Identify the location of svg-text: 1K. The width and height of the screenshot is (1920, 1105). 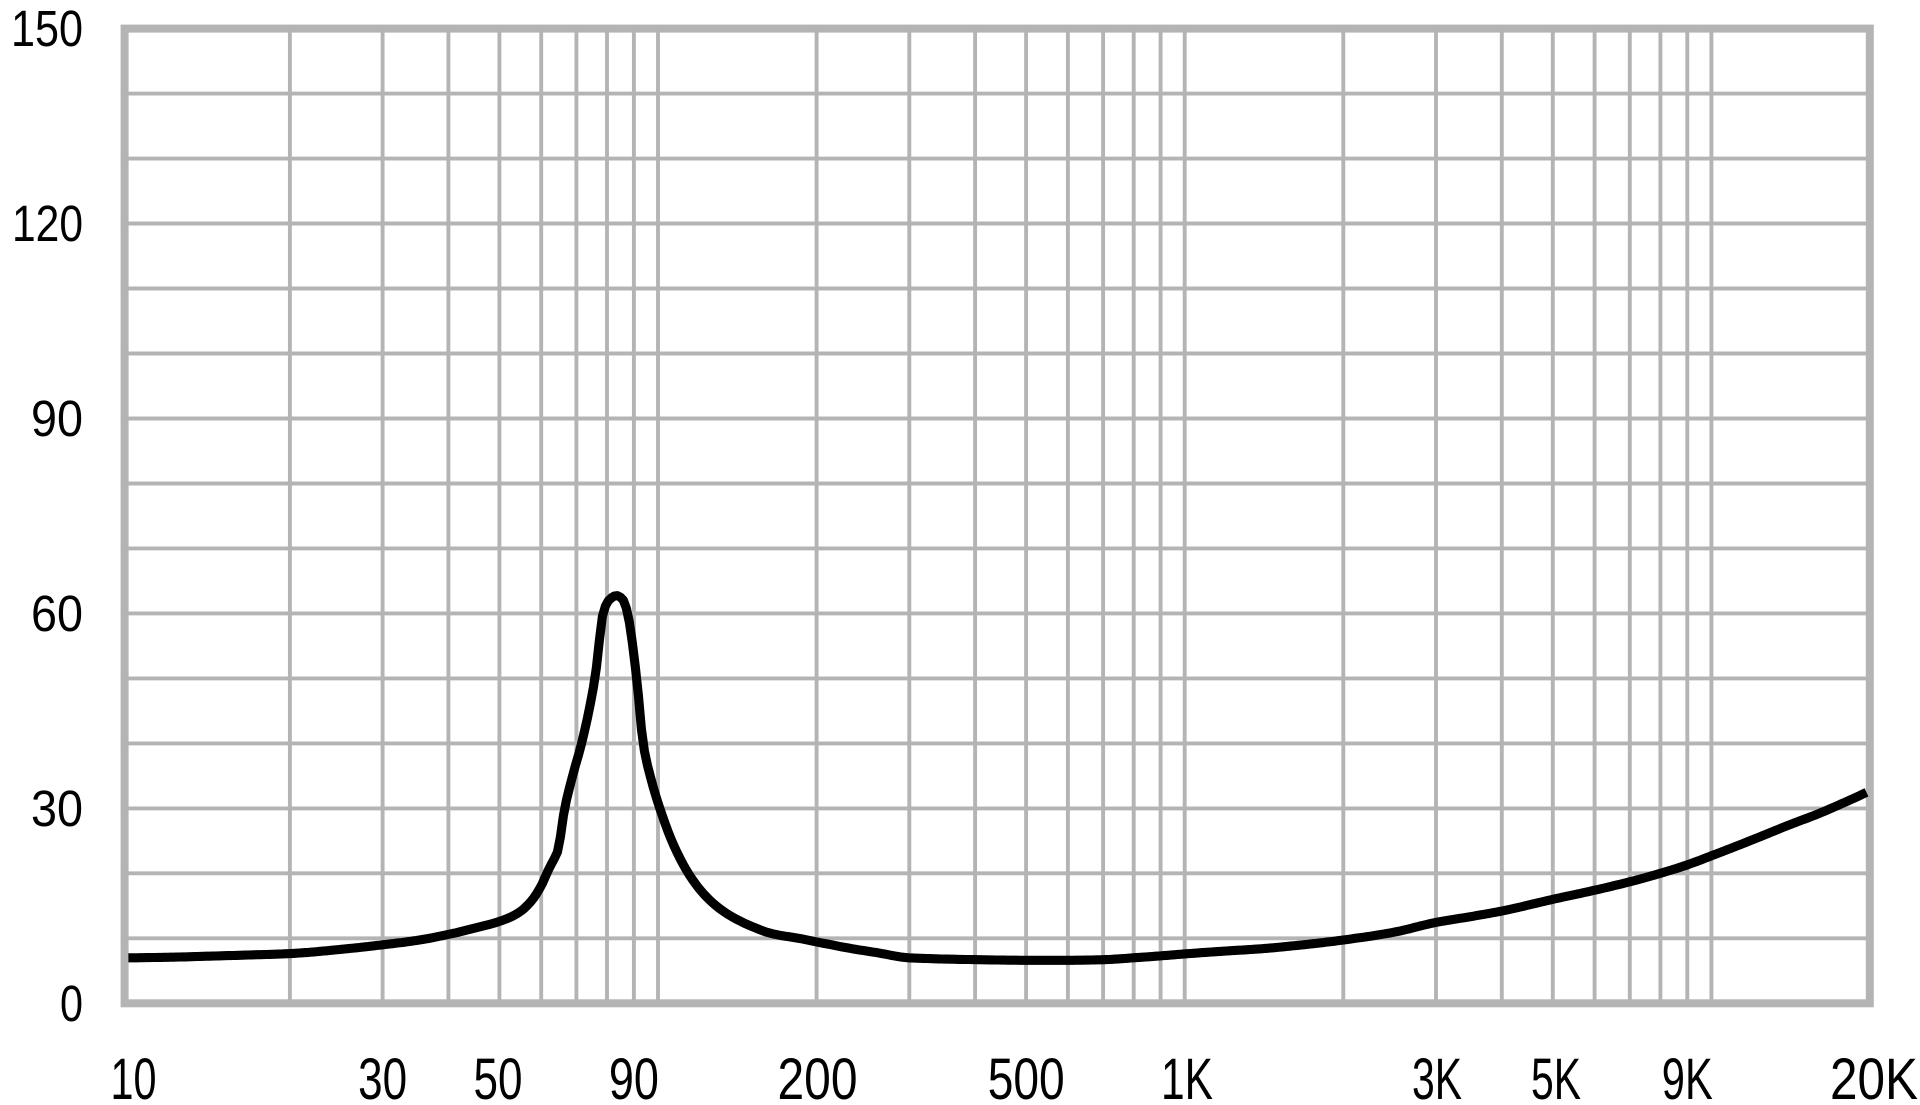
(1187, 1076).